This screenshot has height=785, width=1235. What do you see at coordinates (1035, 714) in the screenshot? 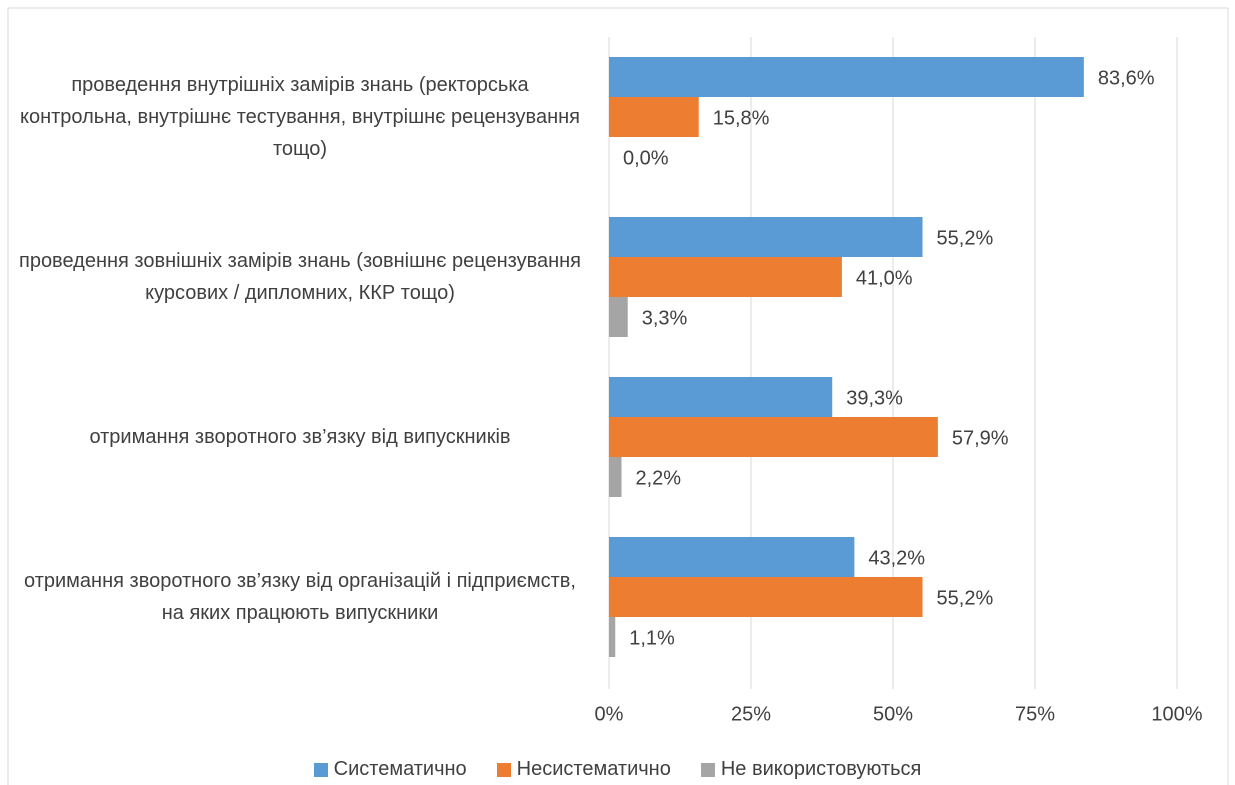
I see `x-tick-label: 75%` at bounding box center [1035, 714].